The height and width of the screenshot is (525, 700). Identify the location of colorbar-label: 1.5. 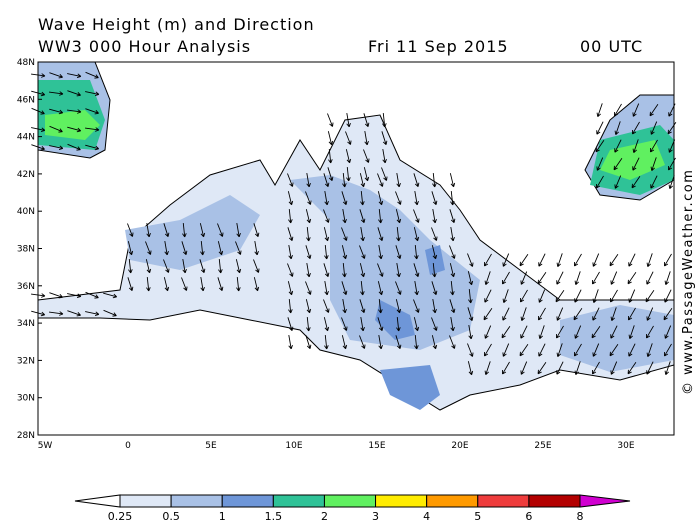
(274, 516).